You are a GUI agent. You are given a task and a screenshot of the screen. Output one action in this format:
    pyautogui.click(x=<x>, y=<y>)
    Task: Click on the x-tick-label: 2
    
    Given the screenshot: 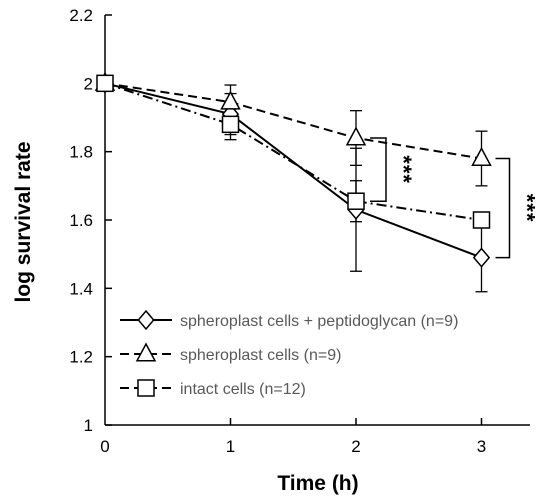 What is the action you would take?
    pyautogui.click(x=355, y=446)
    